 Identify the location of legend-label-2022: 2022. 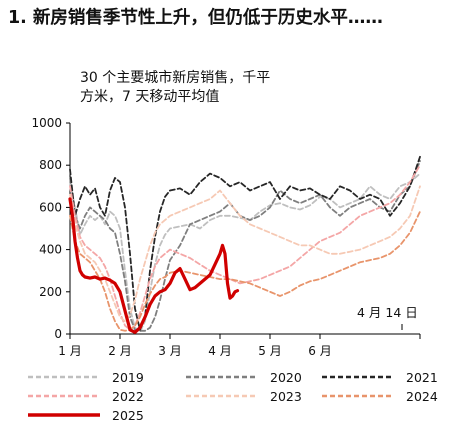
(128, 396).